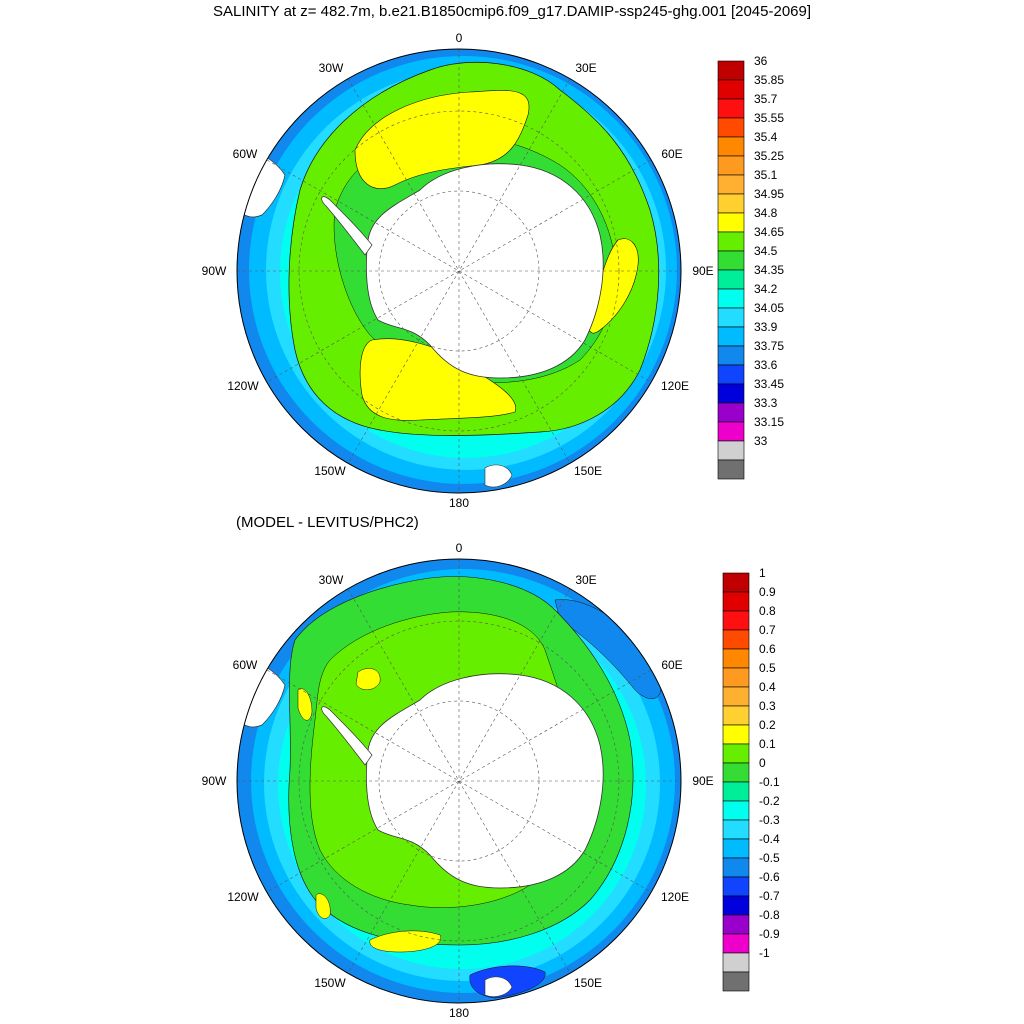 The image size is (1024, 1024). I want to click on colorbar-tick-label: -0.2, so click(769, 801).